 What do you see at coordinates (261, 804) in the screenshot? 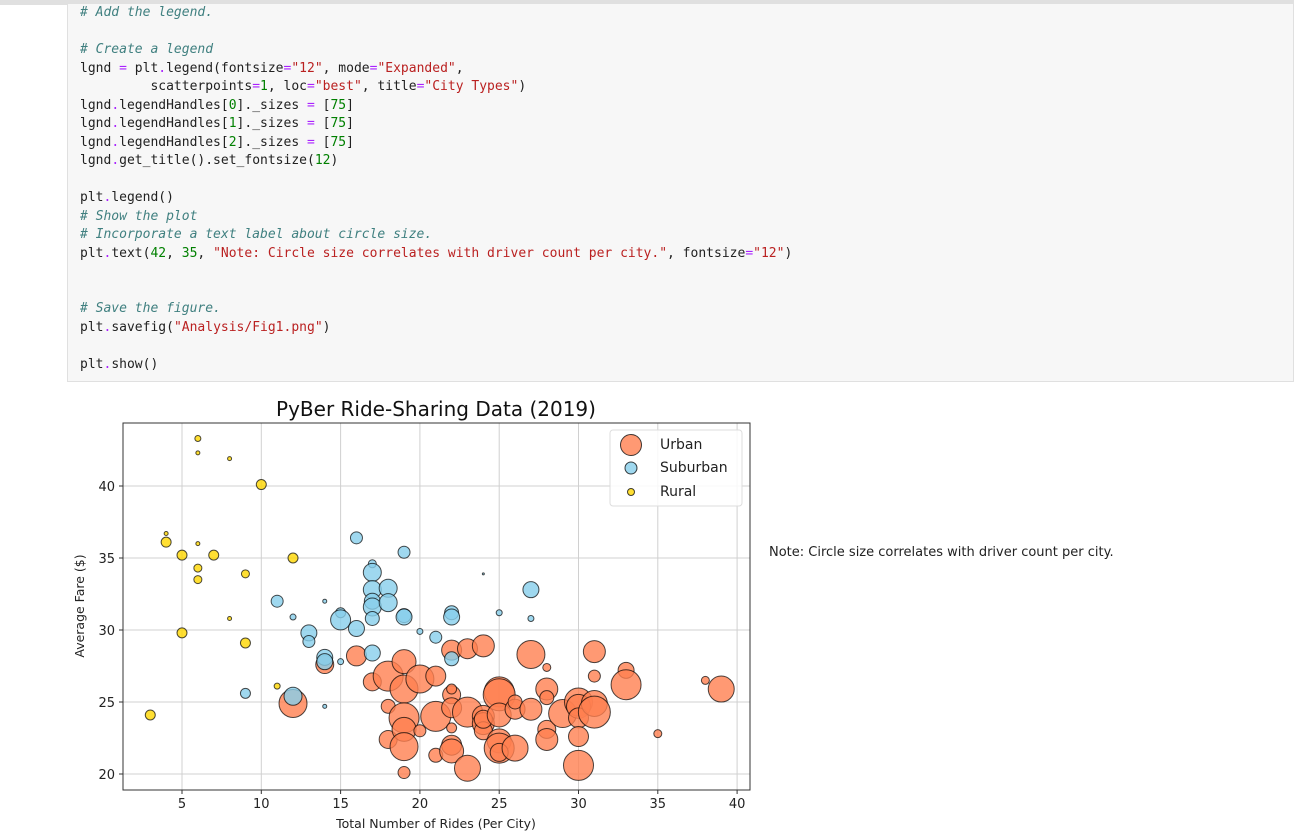
I see `x-tick-label: 10` at bounding box center [261, 804].